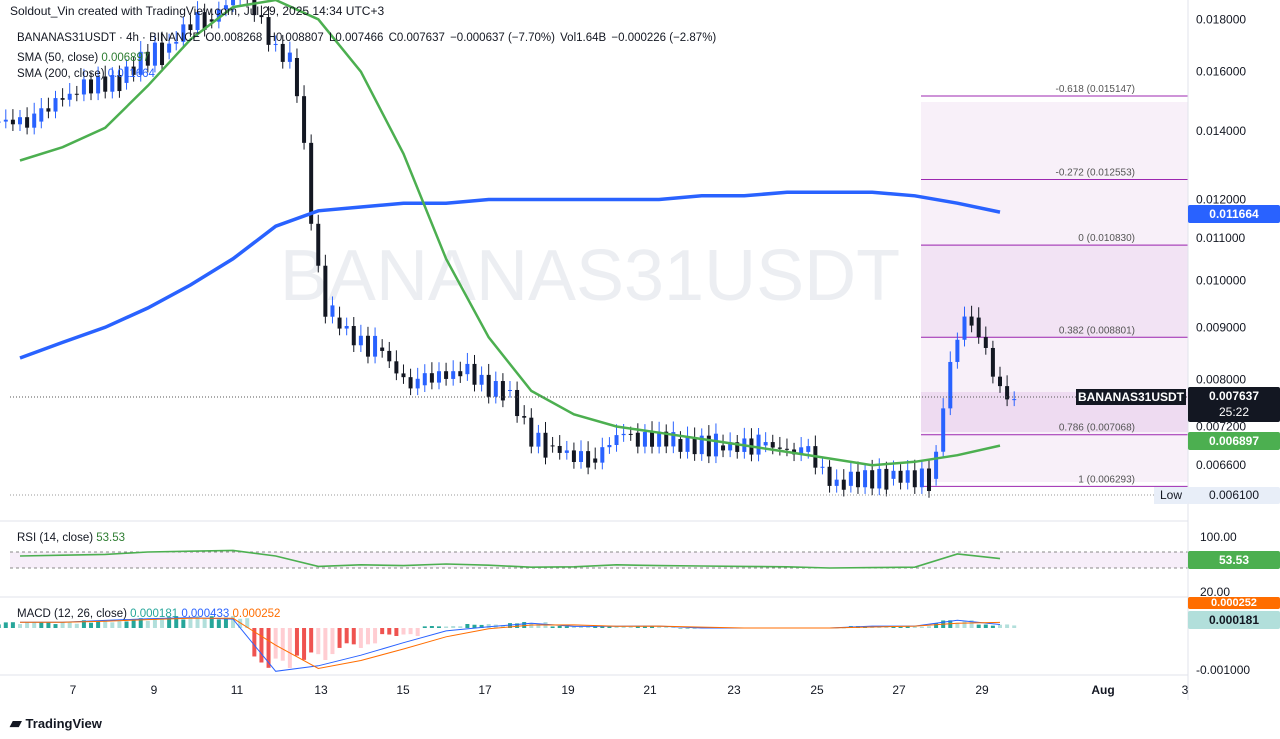  Describe the element at coordinates (1054, 292) in the screenshot. I see `fib-zone` at that location.